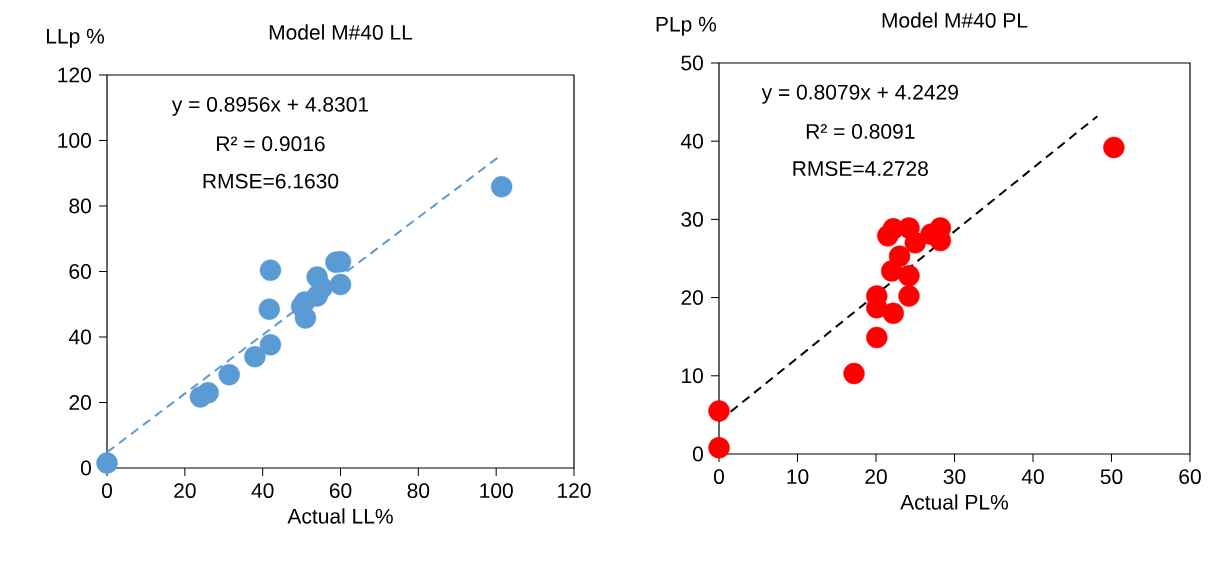  What do you see at coordinates (341, 32) in the screenshot?
I see `chart-title: Model M#40 LL` at bounding box center [341, 32].